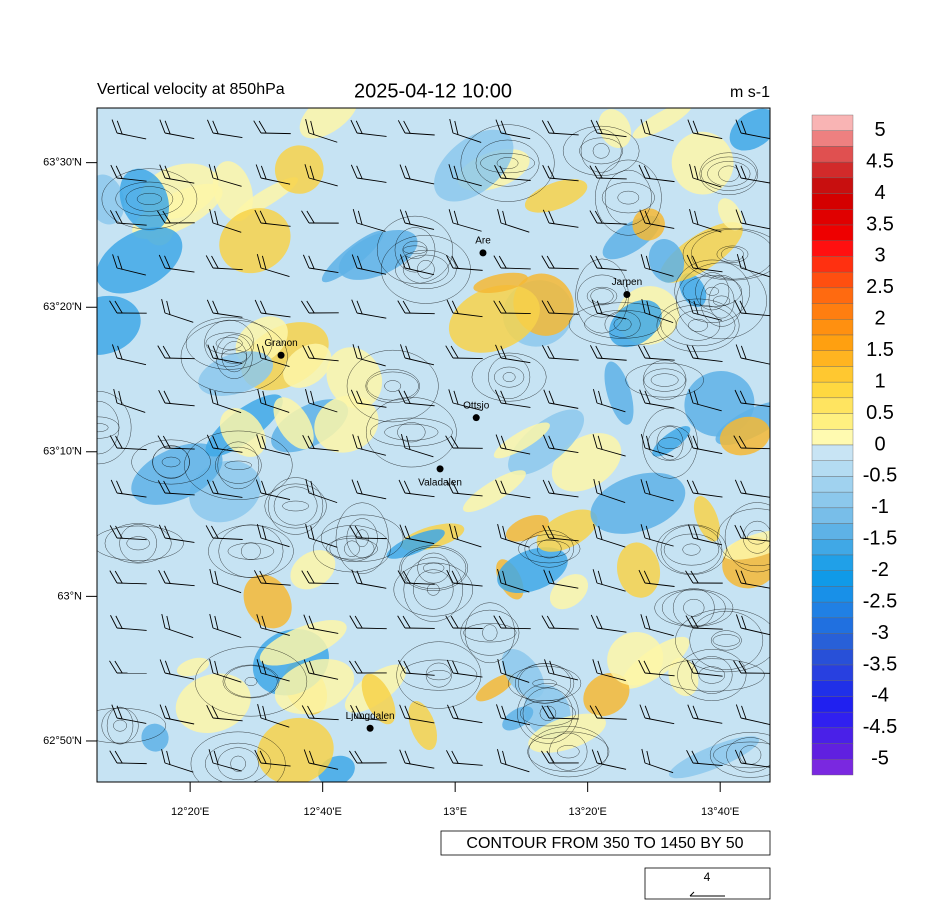  I want to click on place-marker, so click(483, 253).